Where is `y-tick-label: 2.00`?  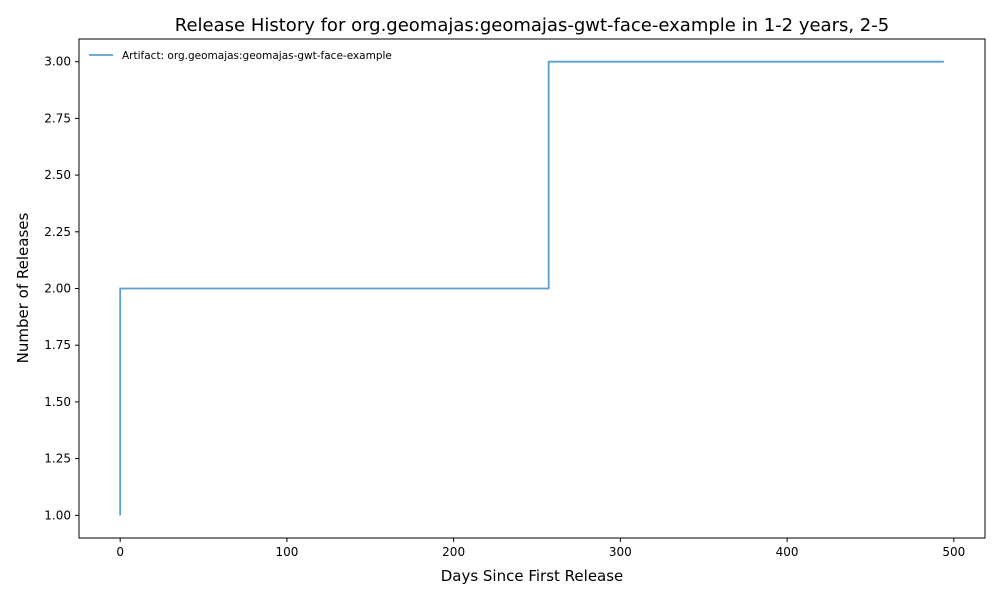 y-tick-label: 2.00 is located at coordinates (57, 289).